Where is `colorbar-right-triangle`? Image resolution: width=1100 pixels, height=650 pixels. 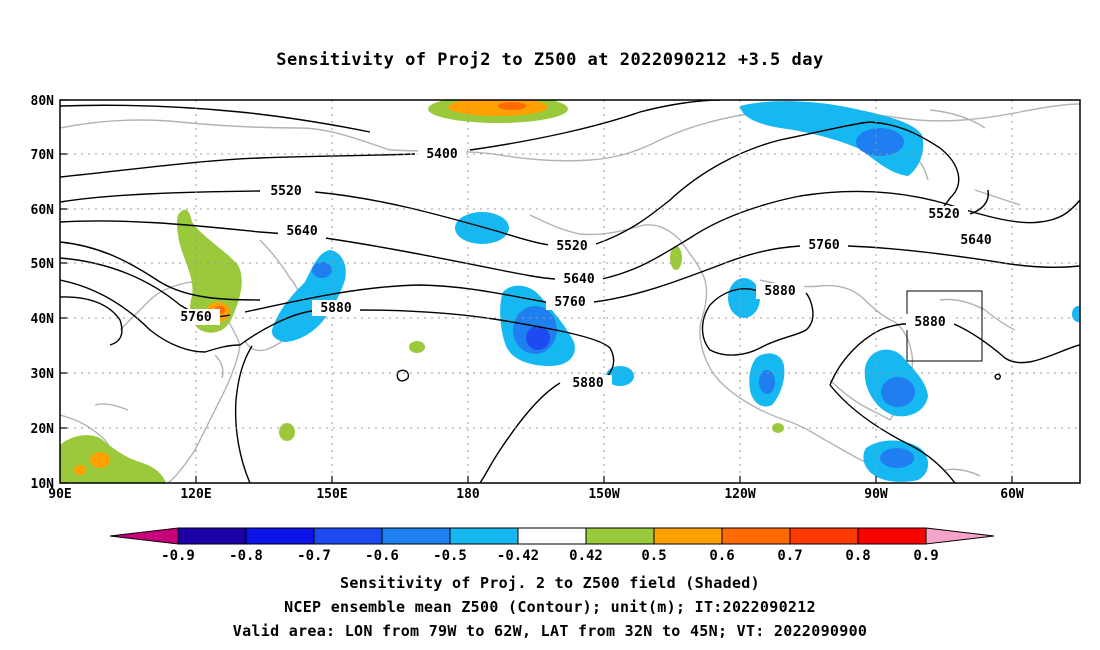
colorbar-right-triangle is located at coordinates (960, 536).